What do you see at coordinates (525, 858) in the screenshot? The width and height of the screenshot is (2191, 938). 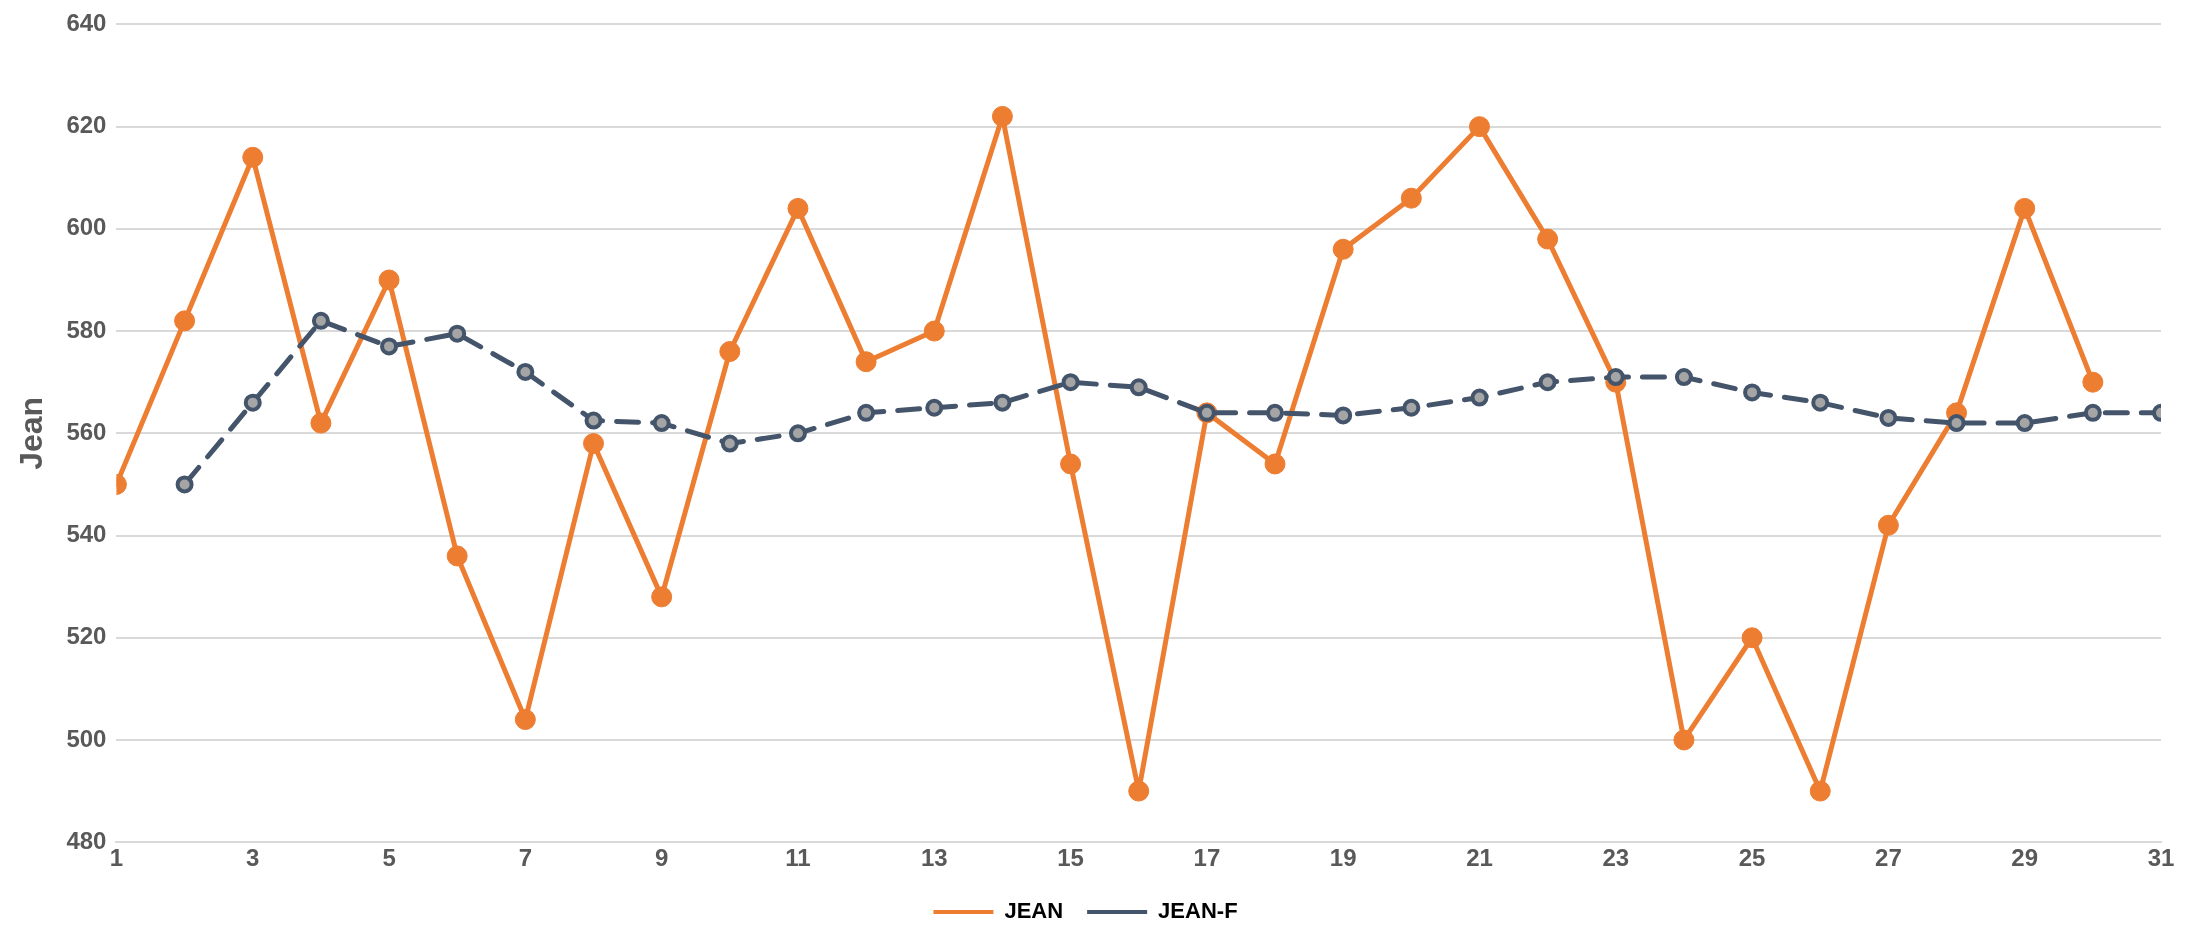 I see `x-tick-label: 7` at bounding box center [525, 858].